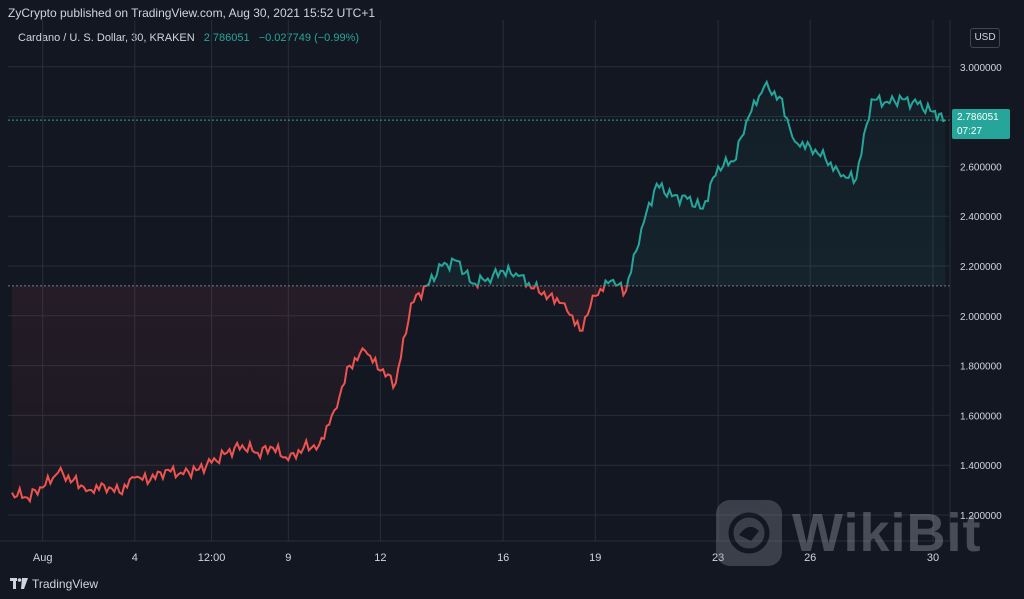 Image resolution: width=1024 pixels, height=599 pixels. What do you see at coordinates (226, 38) in the screenshot?
I see `last-price: 2.786051` at bounding box center [226, 38].